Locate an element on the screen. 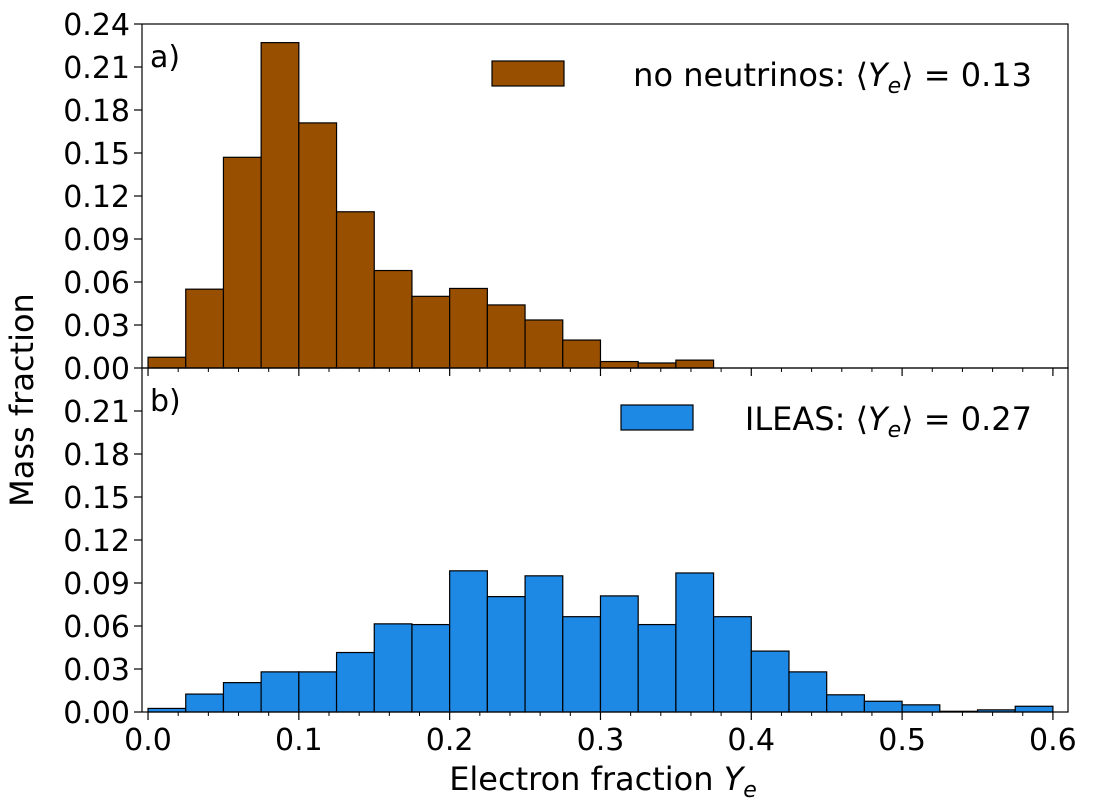 This screenshot has width=1100, height=800. panel-b-y-ticks: 0.00 0.03 0.06 0.09 0.12 0.15 0.18 0.21 is located at coordinates (102, 563).